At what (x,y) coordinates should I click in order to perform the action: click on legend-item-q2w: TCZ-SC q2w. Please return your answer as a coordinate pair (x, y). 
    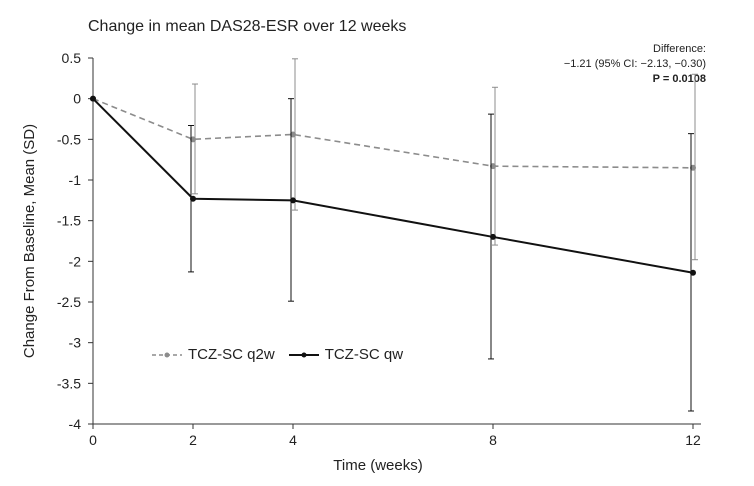
    Looking at the image, I should click on (213, 354).